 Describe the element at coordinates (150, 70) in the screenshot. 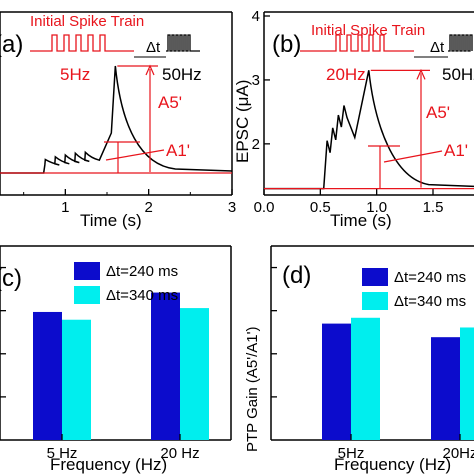

I see `panel-a-a5-arrow-head` at that location.